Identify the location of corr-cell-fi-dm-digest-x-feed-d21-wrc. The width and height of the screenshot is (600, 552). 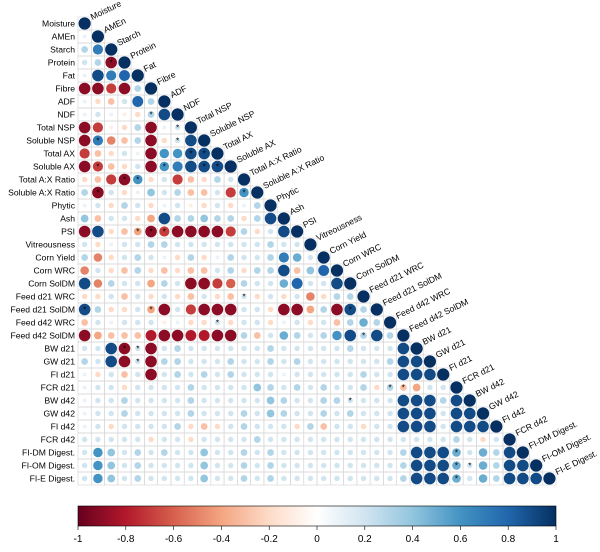
(363, 452).